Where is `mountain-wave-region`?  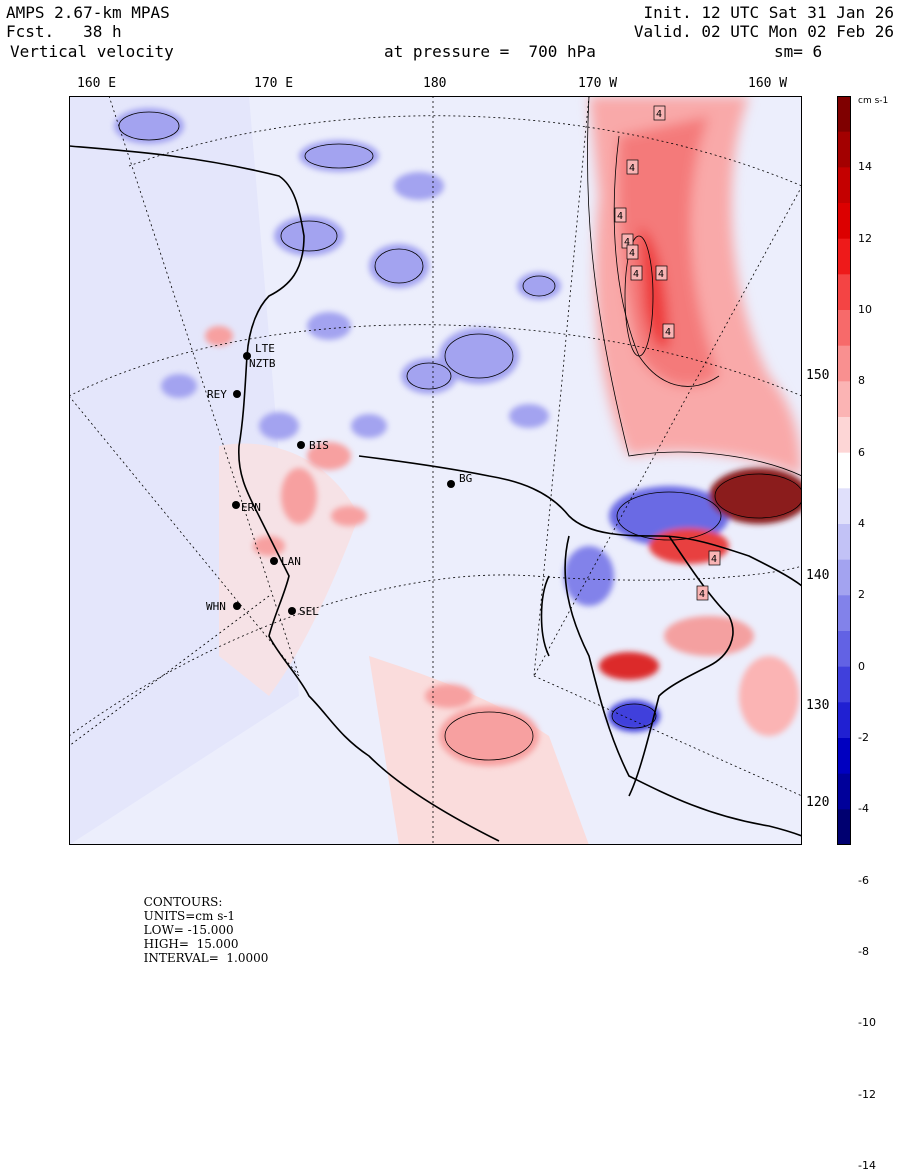 mountain-wave-region is located at coordinates (683, 602).